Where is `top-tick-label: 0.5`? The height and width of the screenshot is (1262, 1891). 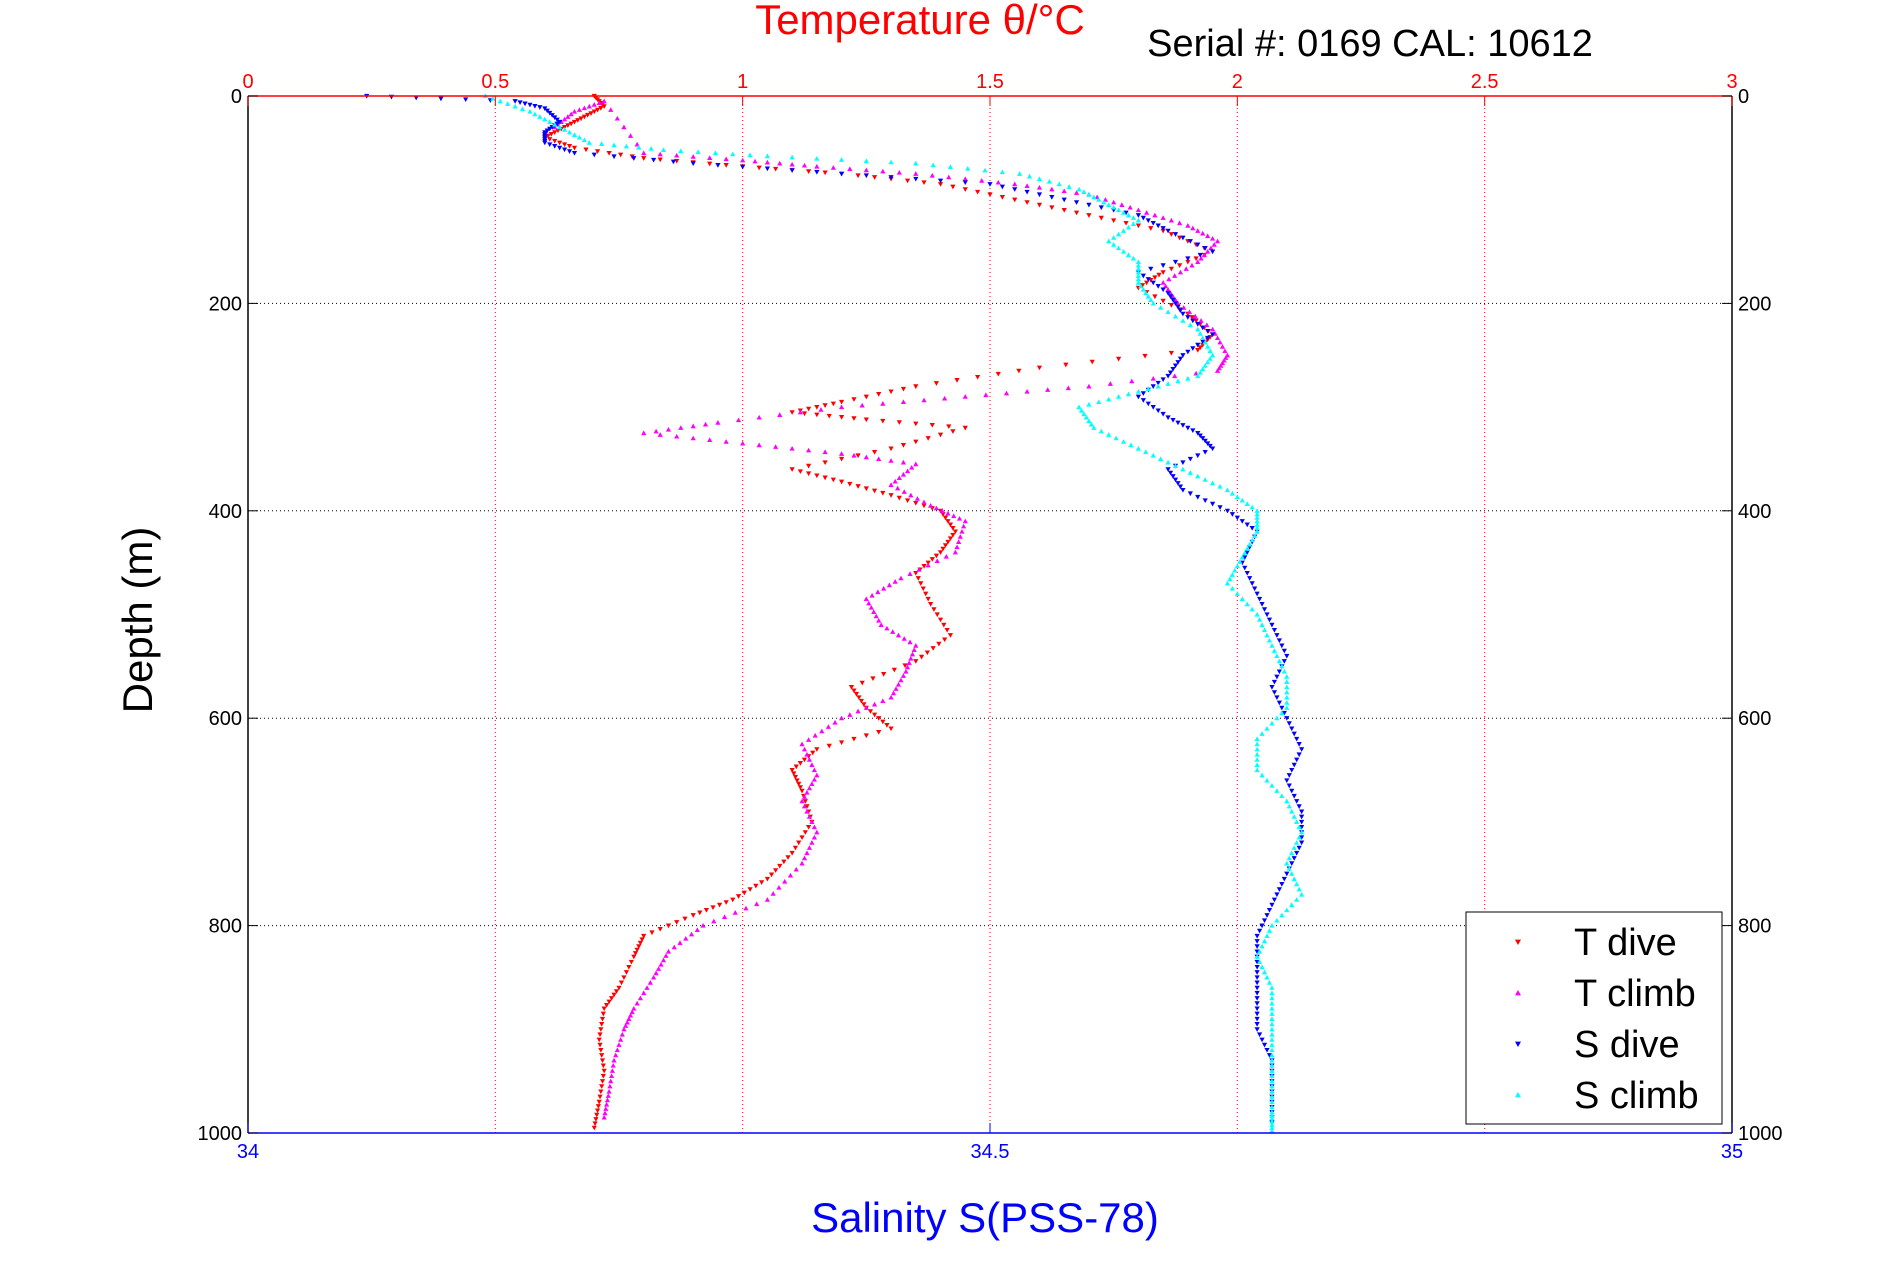
top-tick-label: 0.5 is located at coordinates (495, 82).